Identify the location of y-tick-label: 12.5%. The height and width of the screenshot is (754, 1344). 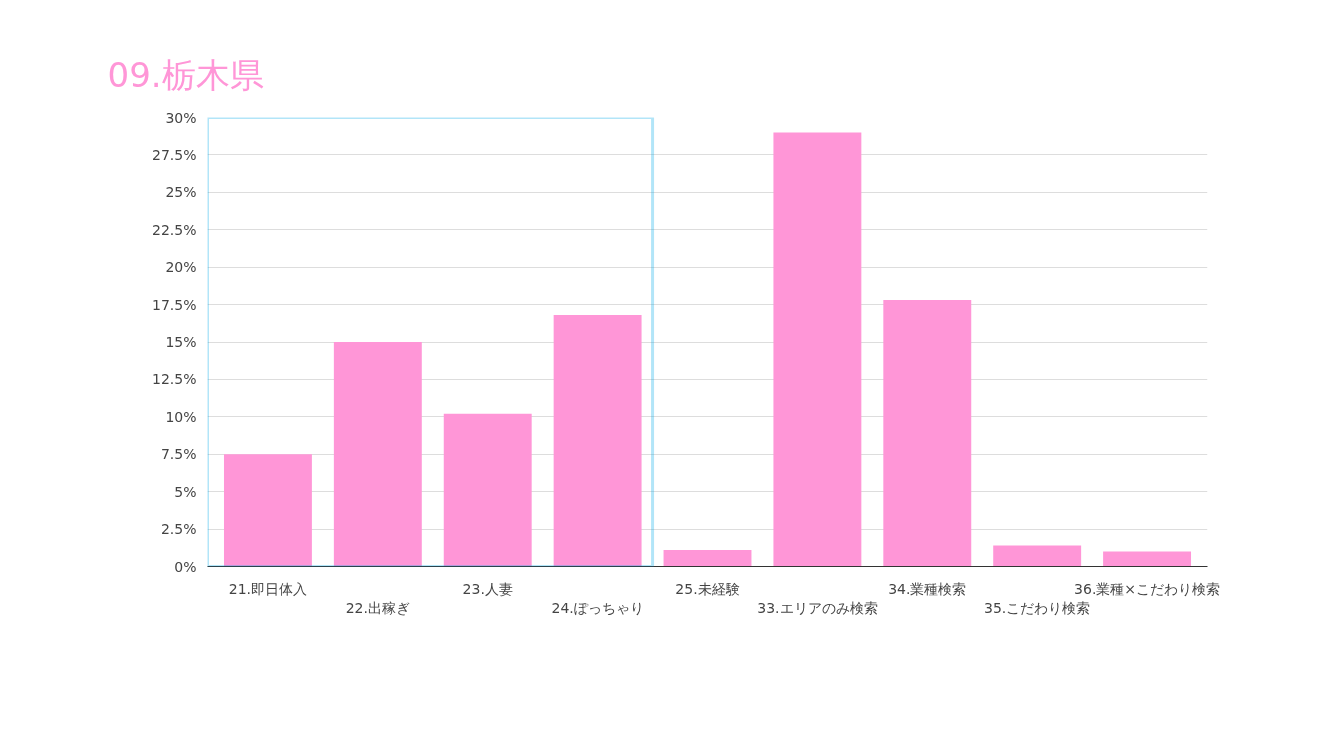
(174, 379).